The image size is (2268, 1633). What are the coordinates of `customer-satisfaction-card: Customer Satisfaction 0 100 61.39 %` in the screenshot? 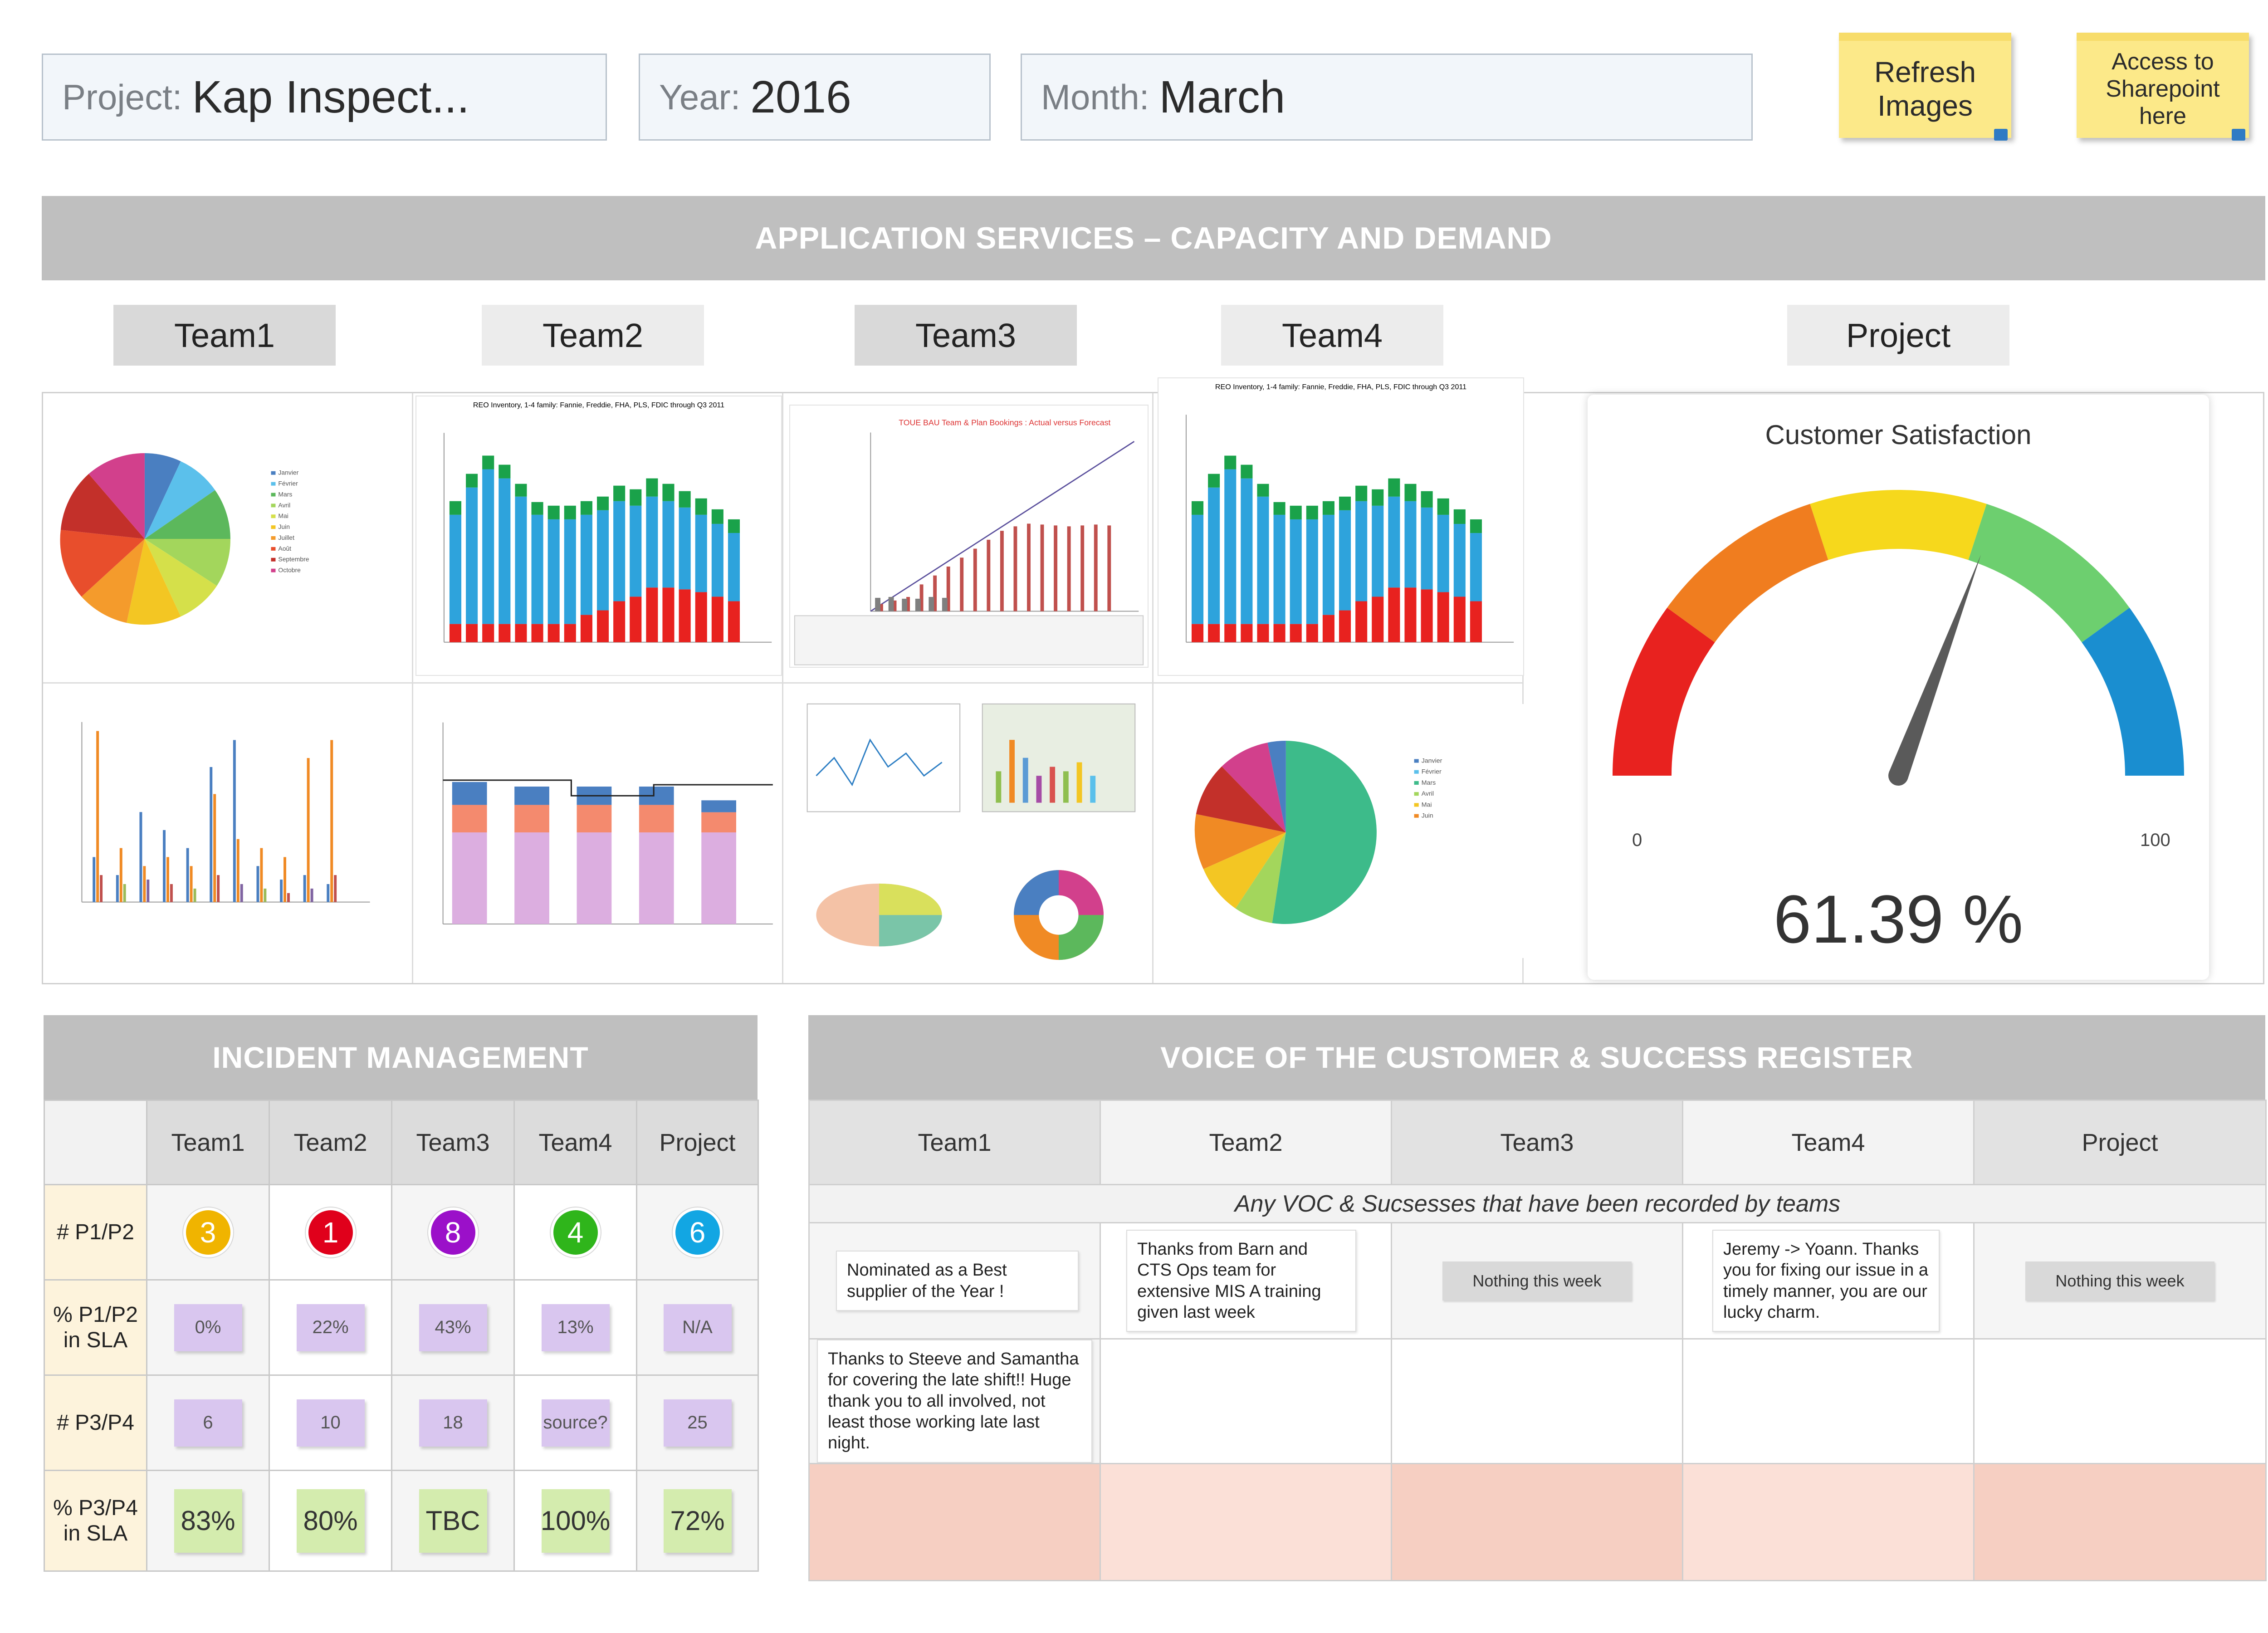 It's located at (1898, 687).